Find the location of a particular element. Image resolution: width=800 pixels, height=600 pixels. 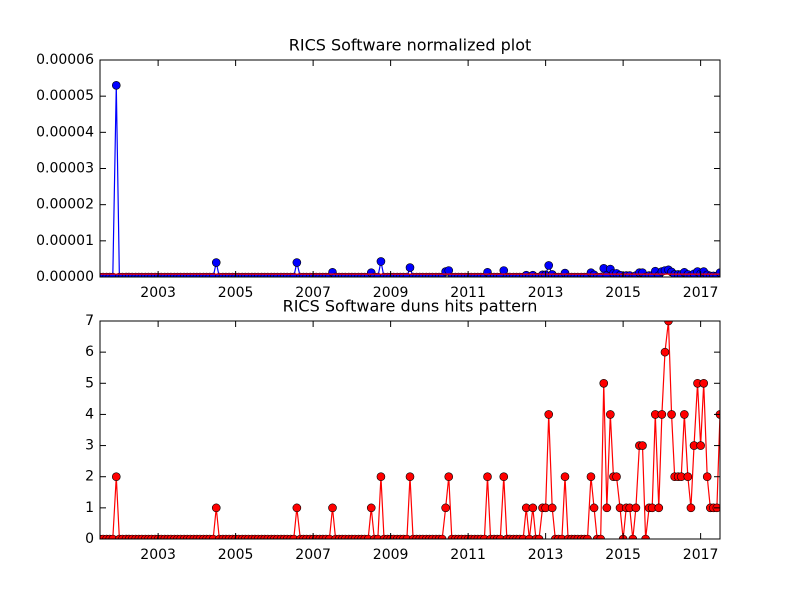

y-tick-label: 0.00006 is located at coordinates (65, 60).